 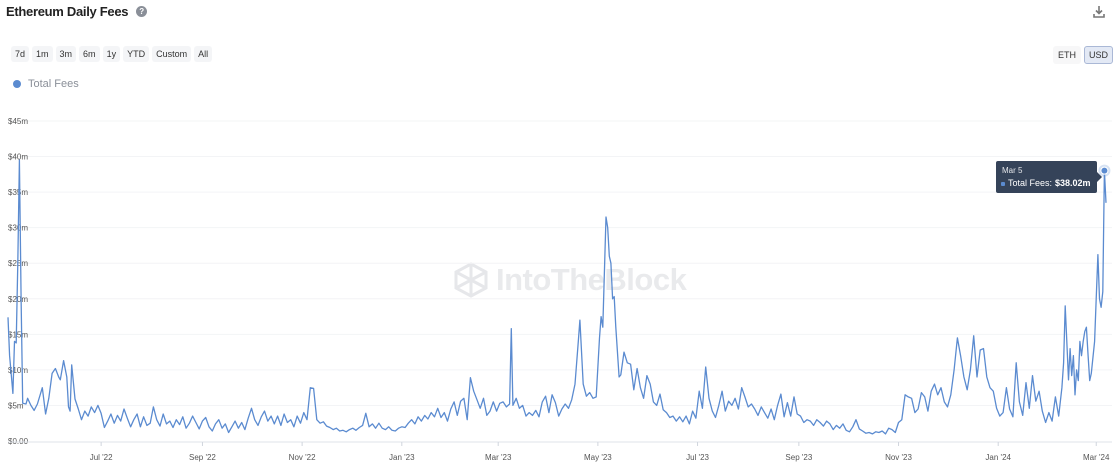 What do you see at coordinates (18, 121) in the screenshot?
I see `y-tick-label: $45m` at bounding box center [18, 121].